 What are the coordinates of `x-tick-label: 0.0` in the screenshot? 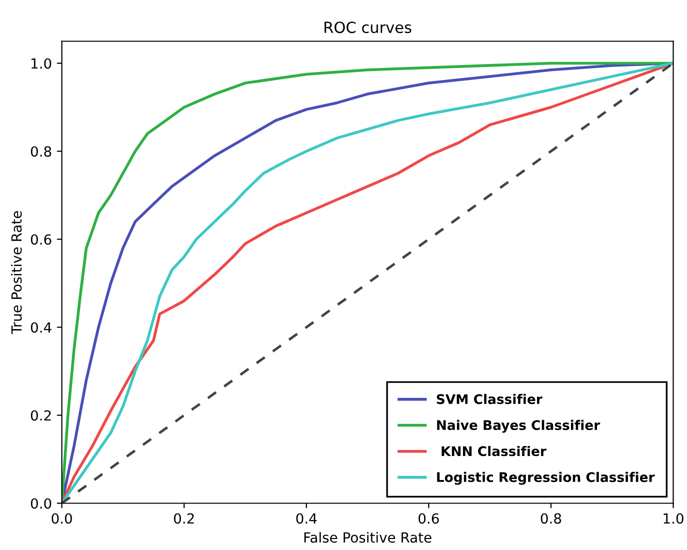 It's located at (62, 518).